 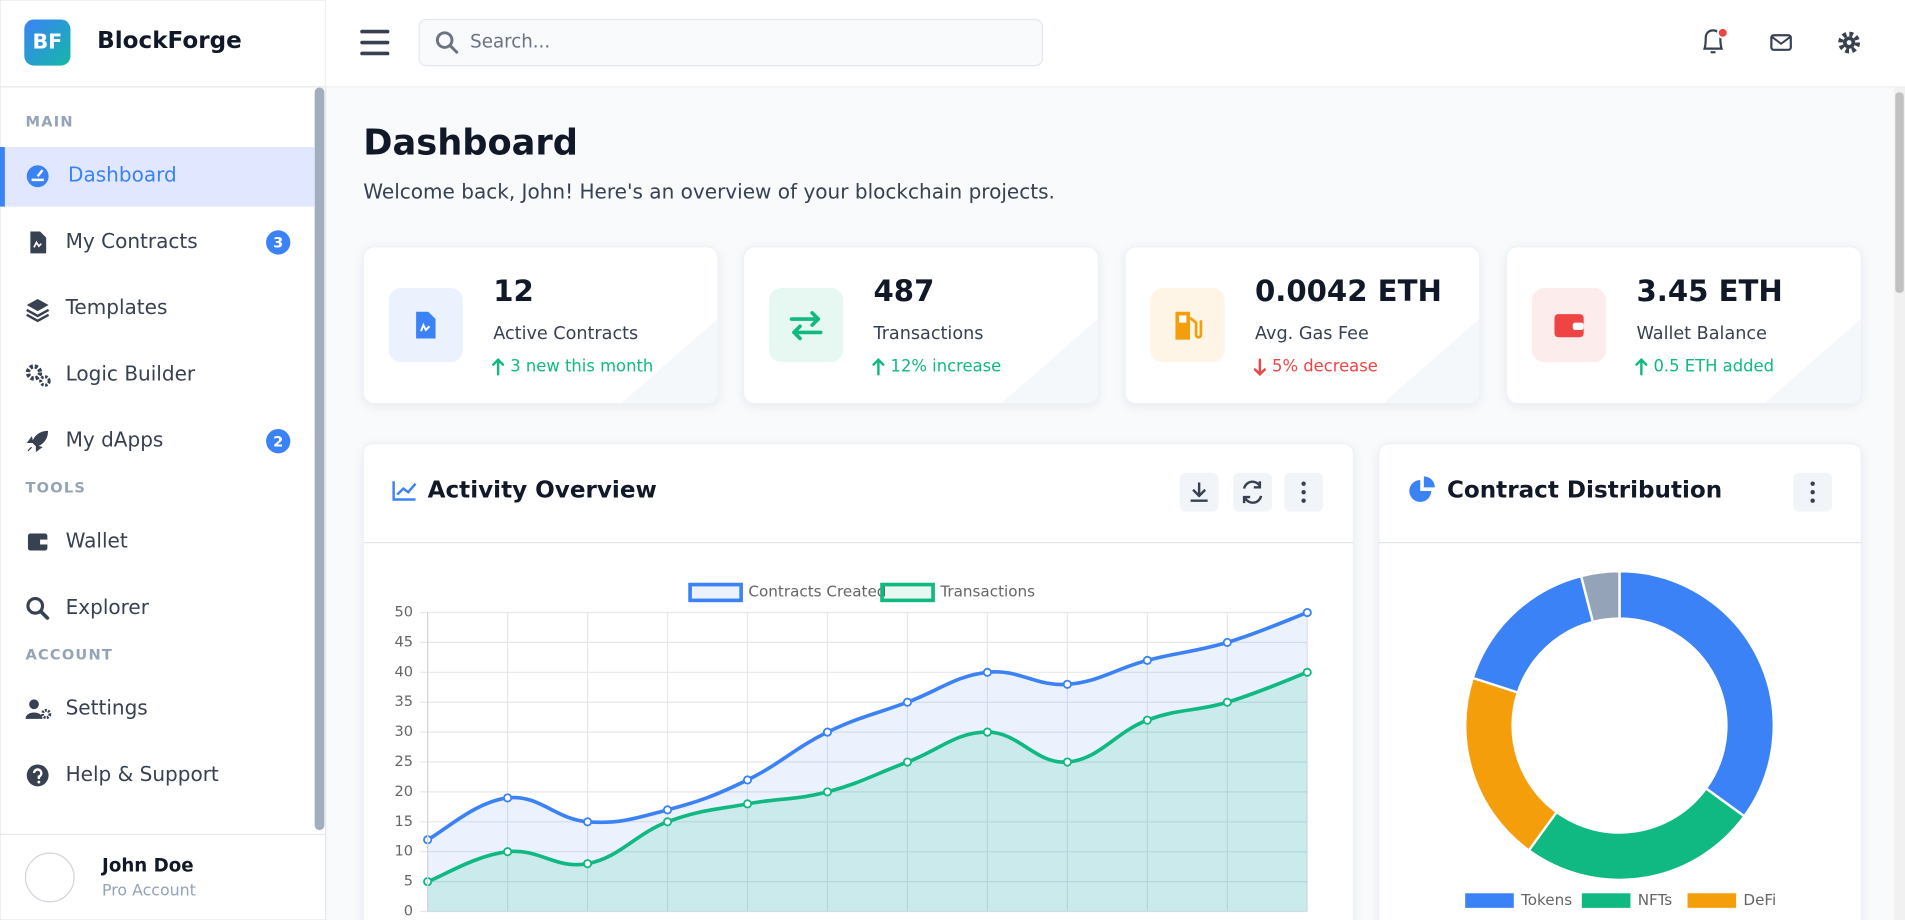 What do you see at coordinates (131, 373) in the screenshot?
I see `nav-label: Logic Builder` at bounding box center [131, 373].